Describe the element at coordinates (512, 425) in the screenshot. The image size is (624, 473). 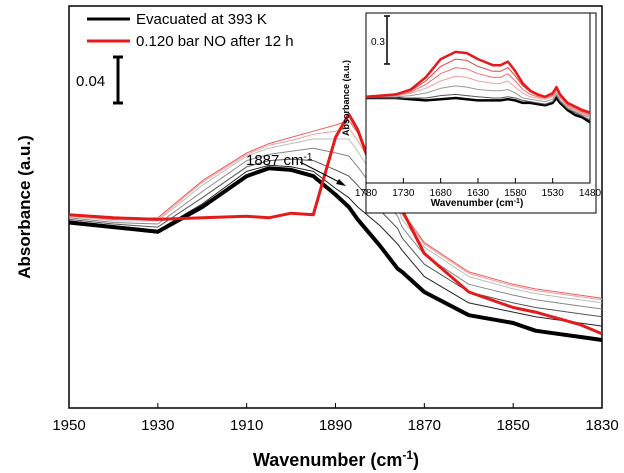
I see `main-x-tick-label: 1850` at that location.